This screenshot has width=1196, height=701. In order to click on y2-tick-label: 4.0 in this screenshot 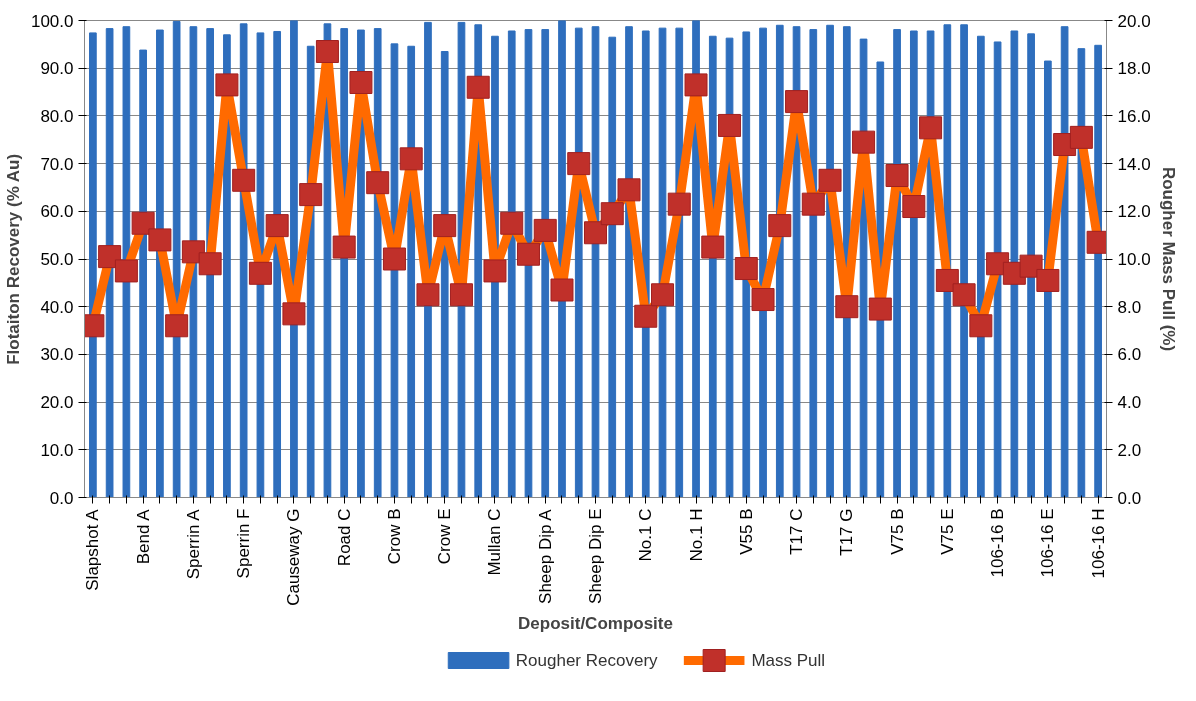, I will do `click(1129, 403)`.